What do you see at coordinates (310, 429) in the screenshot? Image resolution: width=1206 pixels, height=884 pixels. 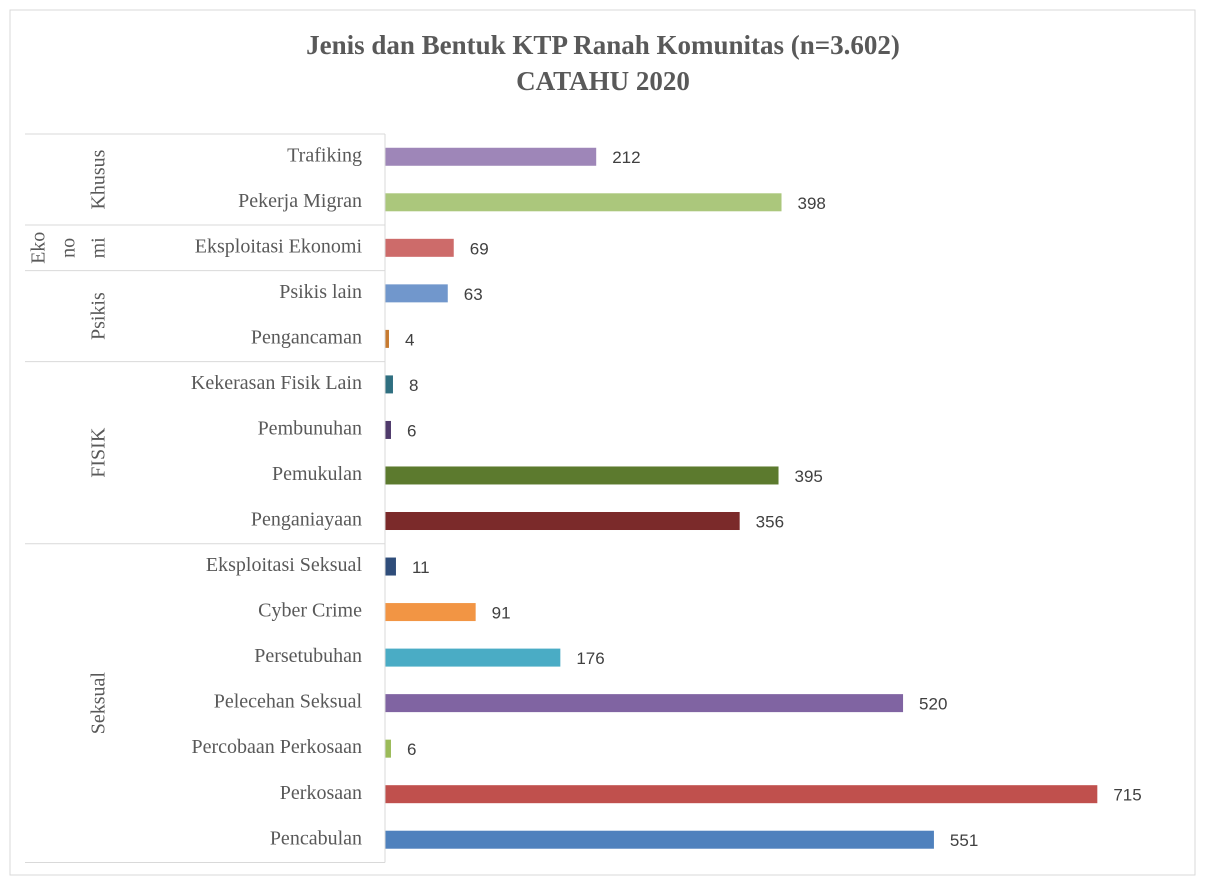 I see `category-label: Pembunuhan` at bounding box center [310, 429].